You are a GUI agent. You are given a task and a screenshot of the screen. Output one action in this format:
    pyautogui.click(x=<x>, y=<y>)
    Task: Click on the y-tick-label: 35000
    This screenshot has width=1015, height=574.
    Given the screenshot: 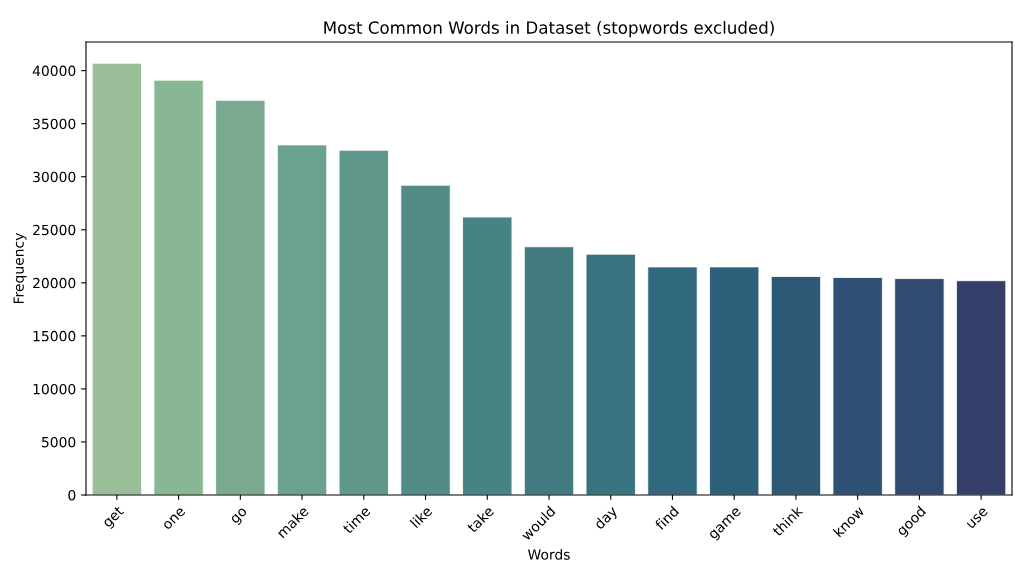 What is the action you would take?
    pyautogui.click(x=54, y=124)
    